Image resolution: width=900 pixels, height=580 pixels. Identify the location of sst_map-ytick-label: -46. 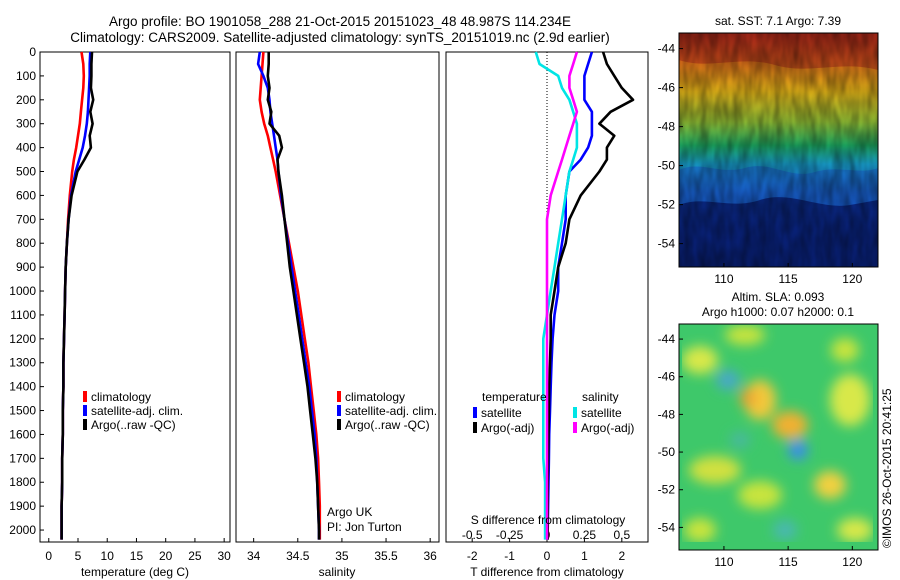
(667, 88).